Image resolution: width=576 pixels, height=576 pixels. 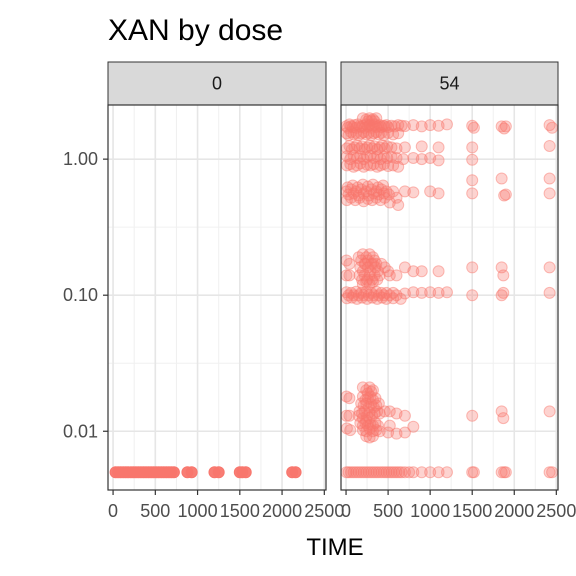 What do you see at coordinates (80, 431) in the screenshot?
I see `y-tick-label: 0.01` at bounding box center [80, 431].